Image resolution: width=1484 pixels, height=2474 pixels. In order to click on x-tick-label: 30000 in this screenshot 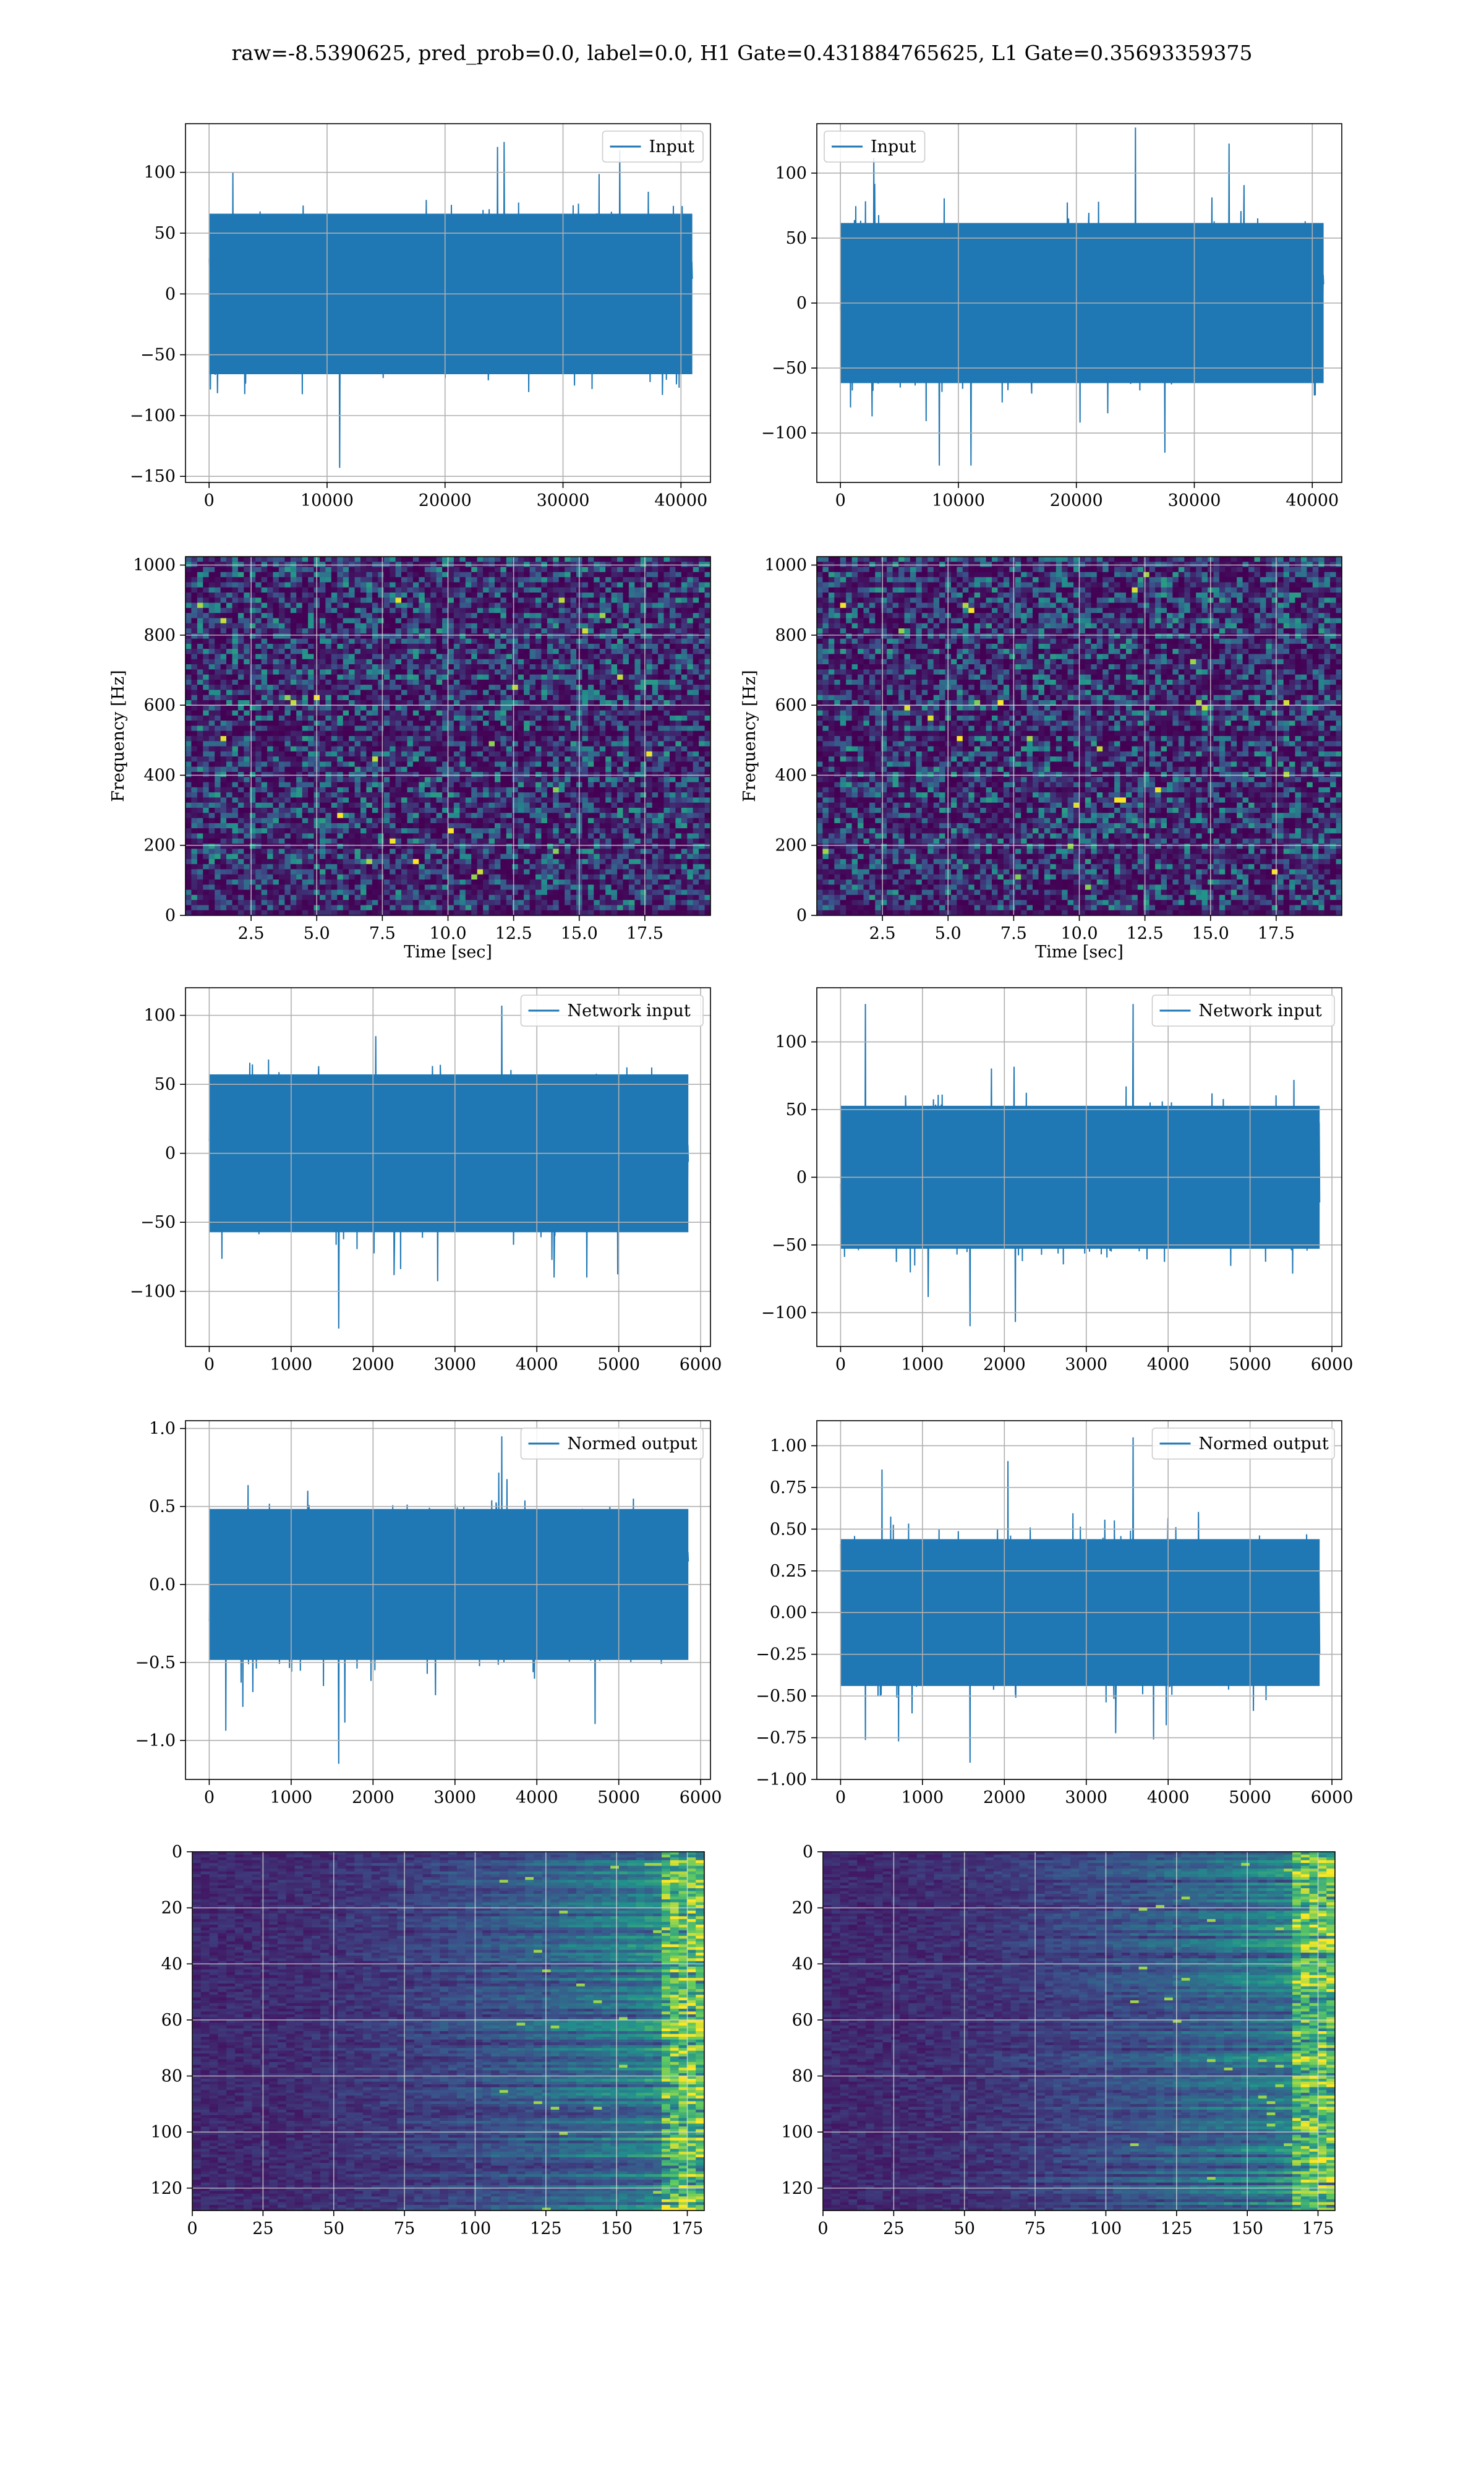, I will do `click(563, 500)`.